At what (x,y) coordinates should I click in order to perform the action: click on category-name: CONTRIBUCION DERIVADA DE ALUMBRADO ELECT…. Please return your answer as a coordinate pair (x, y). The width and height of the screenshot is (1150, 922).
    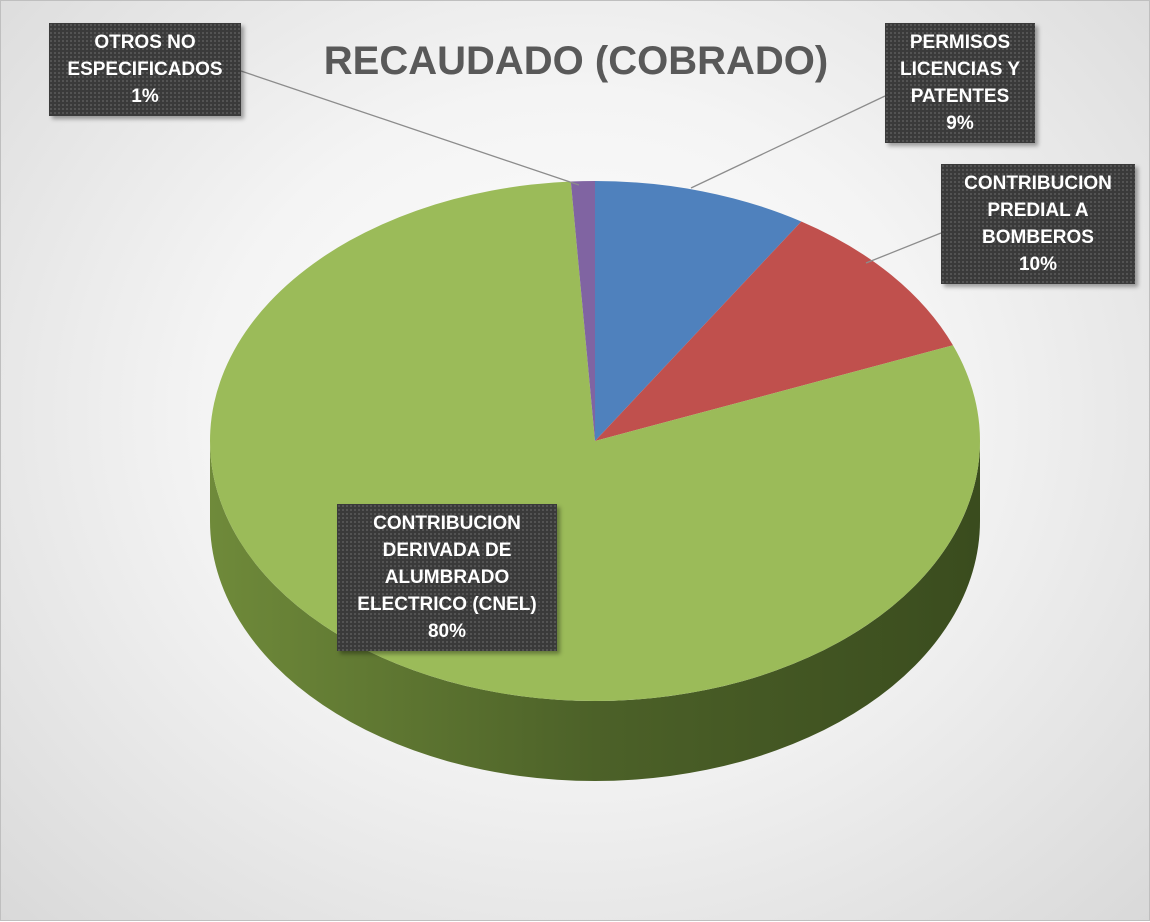
    Looking at the image, I should click on (447, 564).